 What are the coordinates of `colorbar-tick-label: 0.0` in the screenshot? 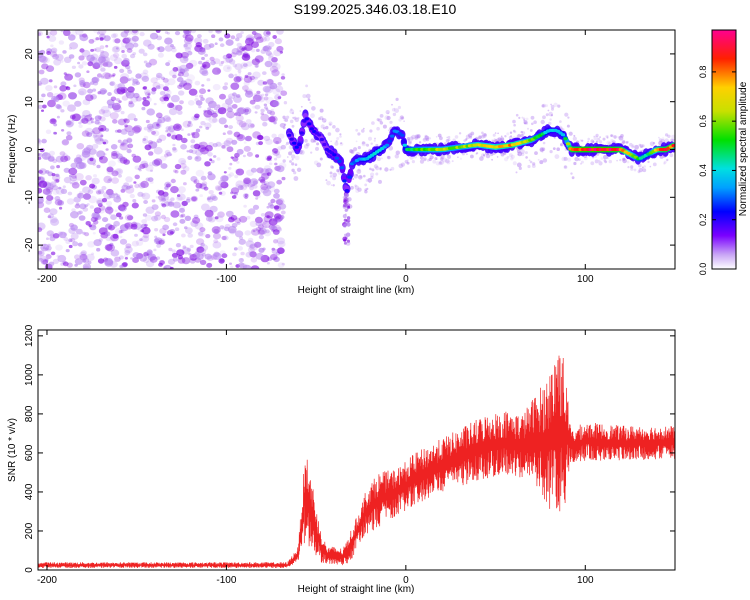 It's located at (703, 269).